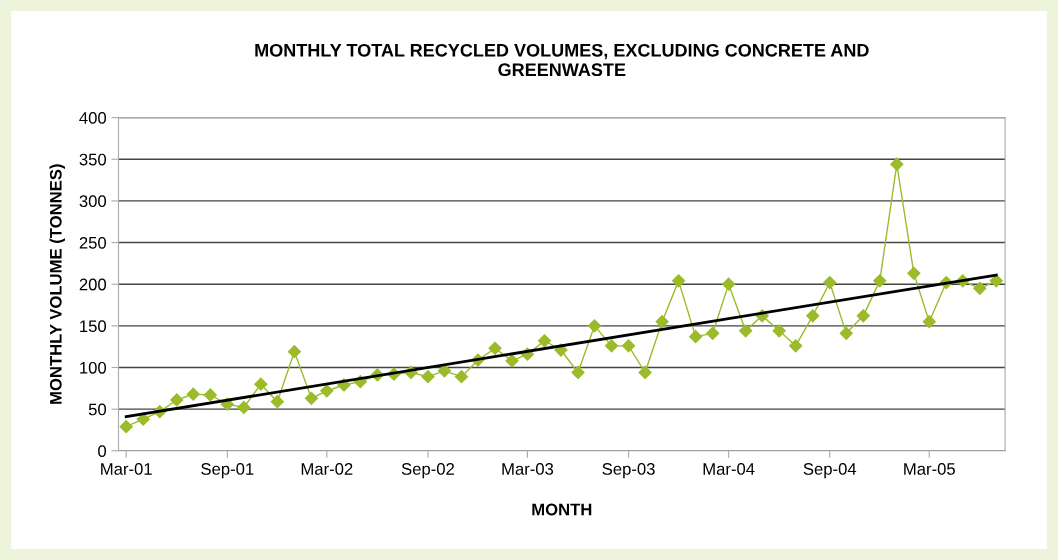 The image size is (1058, 560). Describe the element at coordinates (729, 469) in the screenshot. I see `x-tick-label: Mar-04` at that location.